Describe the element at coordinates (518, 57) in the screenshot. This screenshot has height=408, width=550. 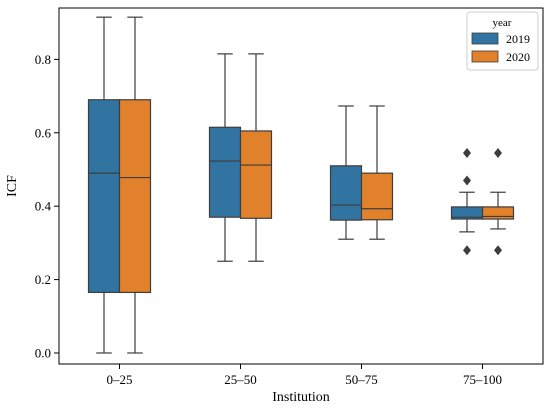
I see `legend-label: 2020` at that location.